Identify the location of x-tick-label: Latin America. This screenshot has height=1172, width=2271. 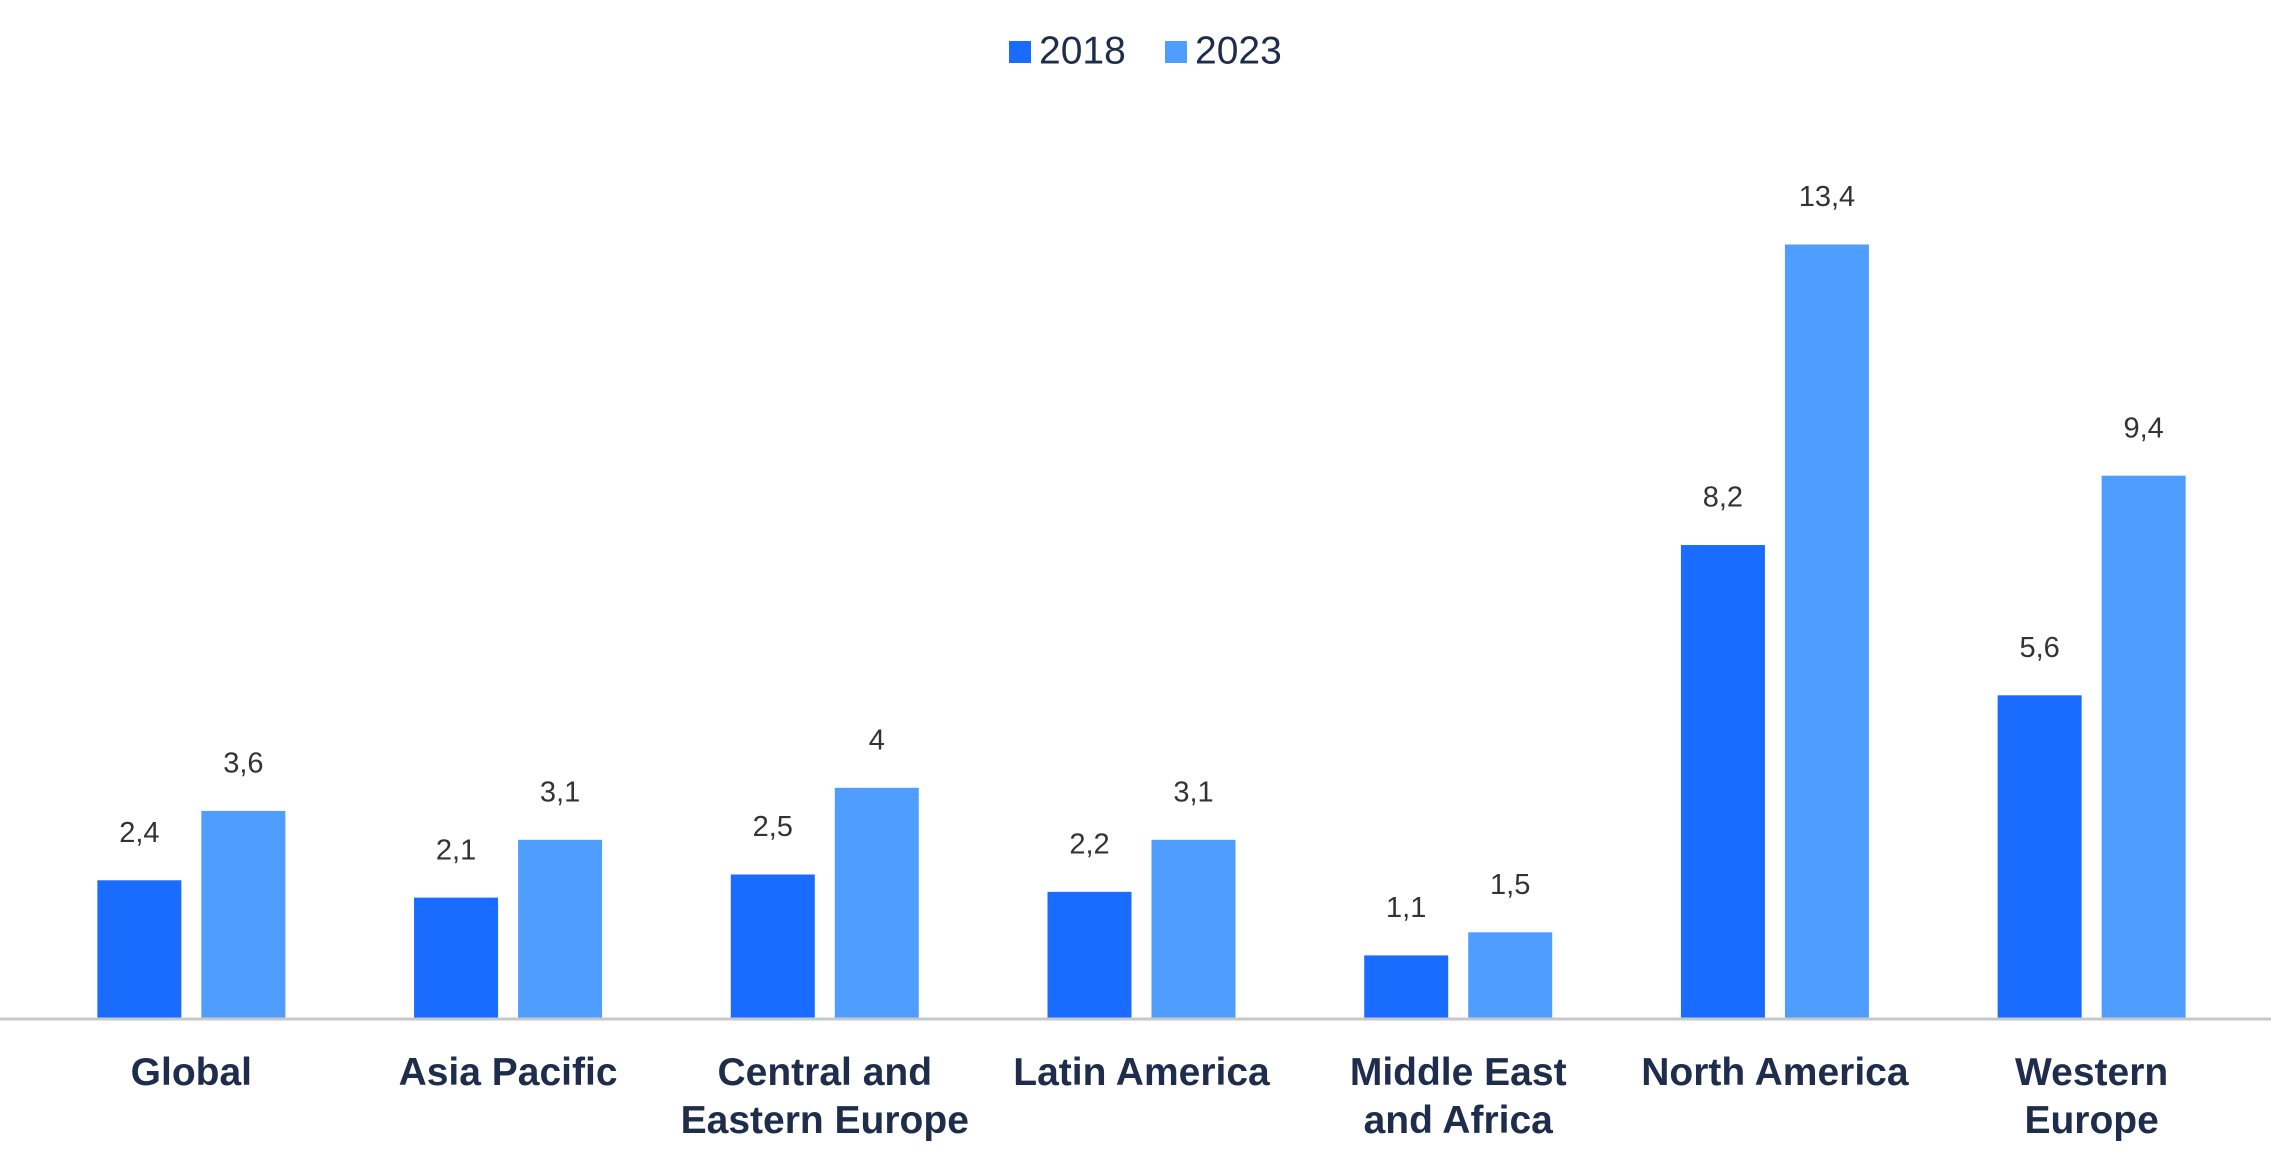
(1141, 1072).